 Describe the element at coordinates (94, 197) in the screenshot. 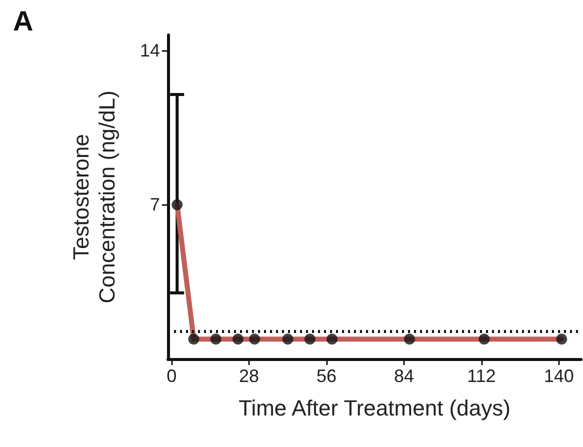

I see `y-axis-title: Testosterone Concentration (ng/dL)` at that location.